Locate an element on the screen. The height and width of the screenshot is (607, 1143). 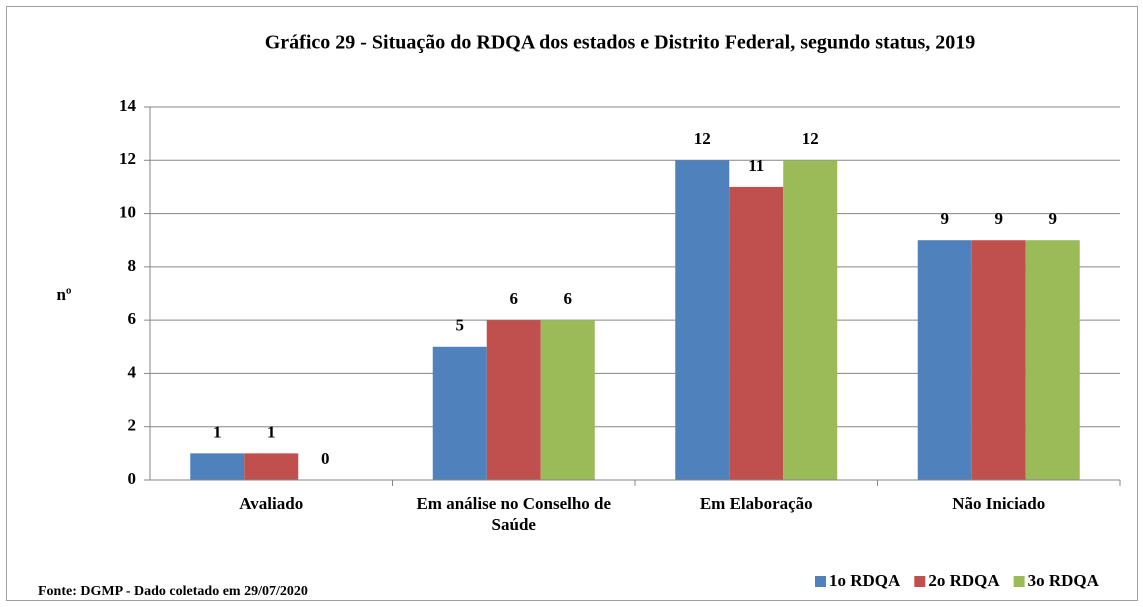
legend-label: 2o RDQA is located at coordinates (964, 580).